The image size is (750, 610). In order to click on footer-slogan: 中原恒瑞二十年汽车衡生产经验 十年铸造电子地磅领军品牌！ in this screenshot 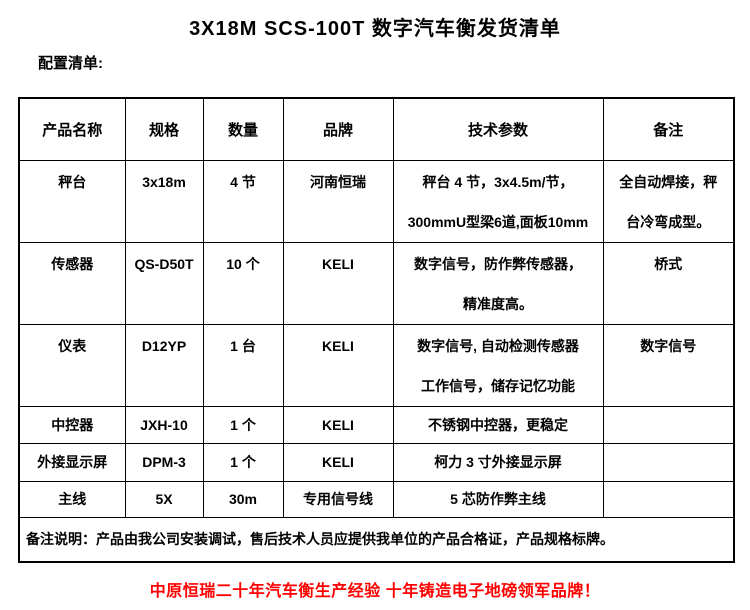, I will do `click(375, 591)`.